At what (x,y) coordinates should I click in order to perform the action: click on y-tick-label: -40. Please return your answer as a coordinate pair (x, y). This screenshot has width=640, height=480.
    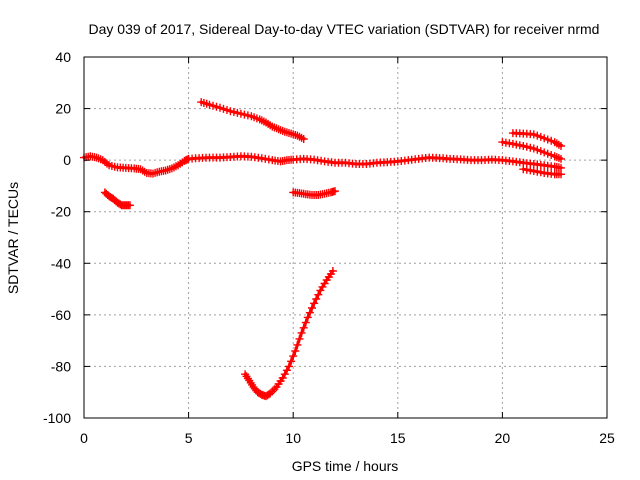
    Looking at the image, I should click on (61, 263).